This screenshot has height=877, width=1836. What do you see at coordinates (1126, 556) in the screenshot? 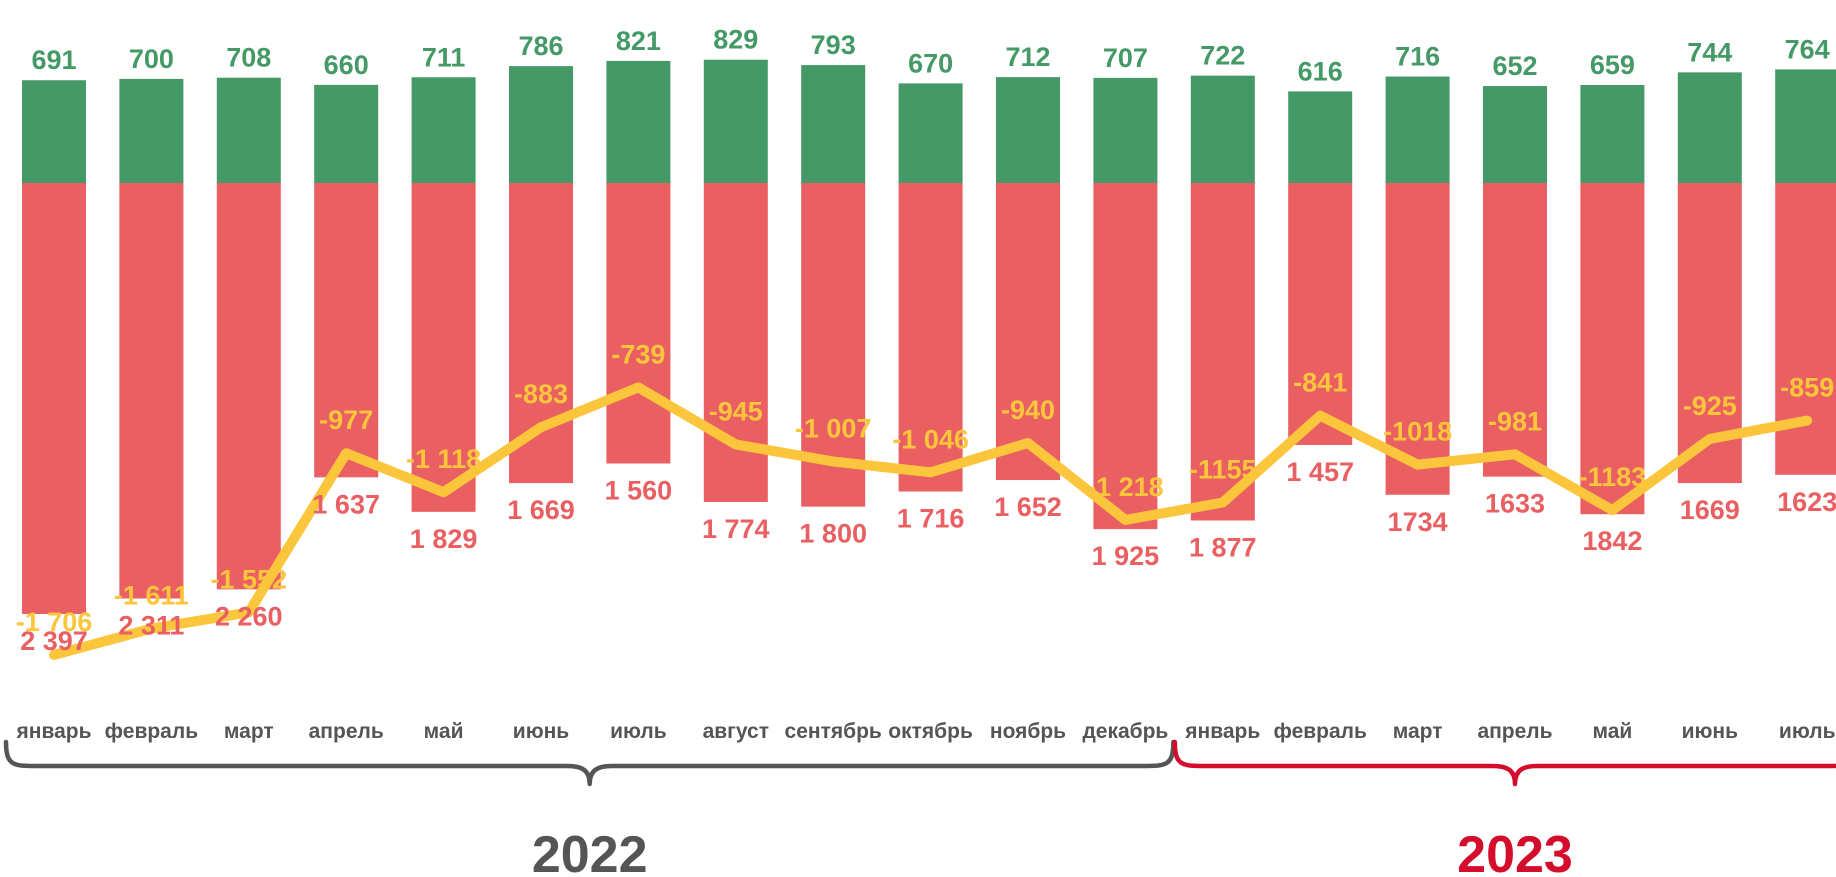
I see `label-expense: 1 925` at bounding box center [1126, 556].